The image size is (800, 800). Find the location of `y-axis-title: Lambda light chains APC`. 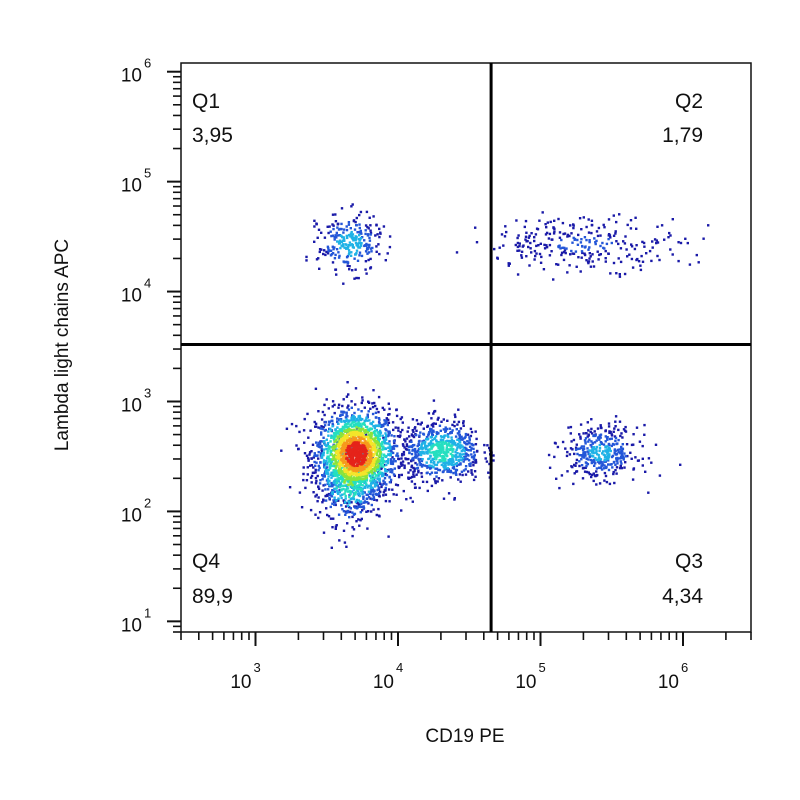

y-axis-title: Lambda light chains APC is located at coordinates (62, 345).